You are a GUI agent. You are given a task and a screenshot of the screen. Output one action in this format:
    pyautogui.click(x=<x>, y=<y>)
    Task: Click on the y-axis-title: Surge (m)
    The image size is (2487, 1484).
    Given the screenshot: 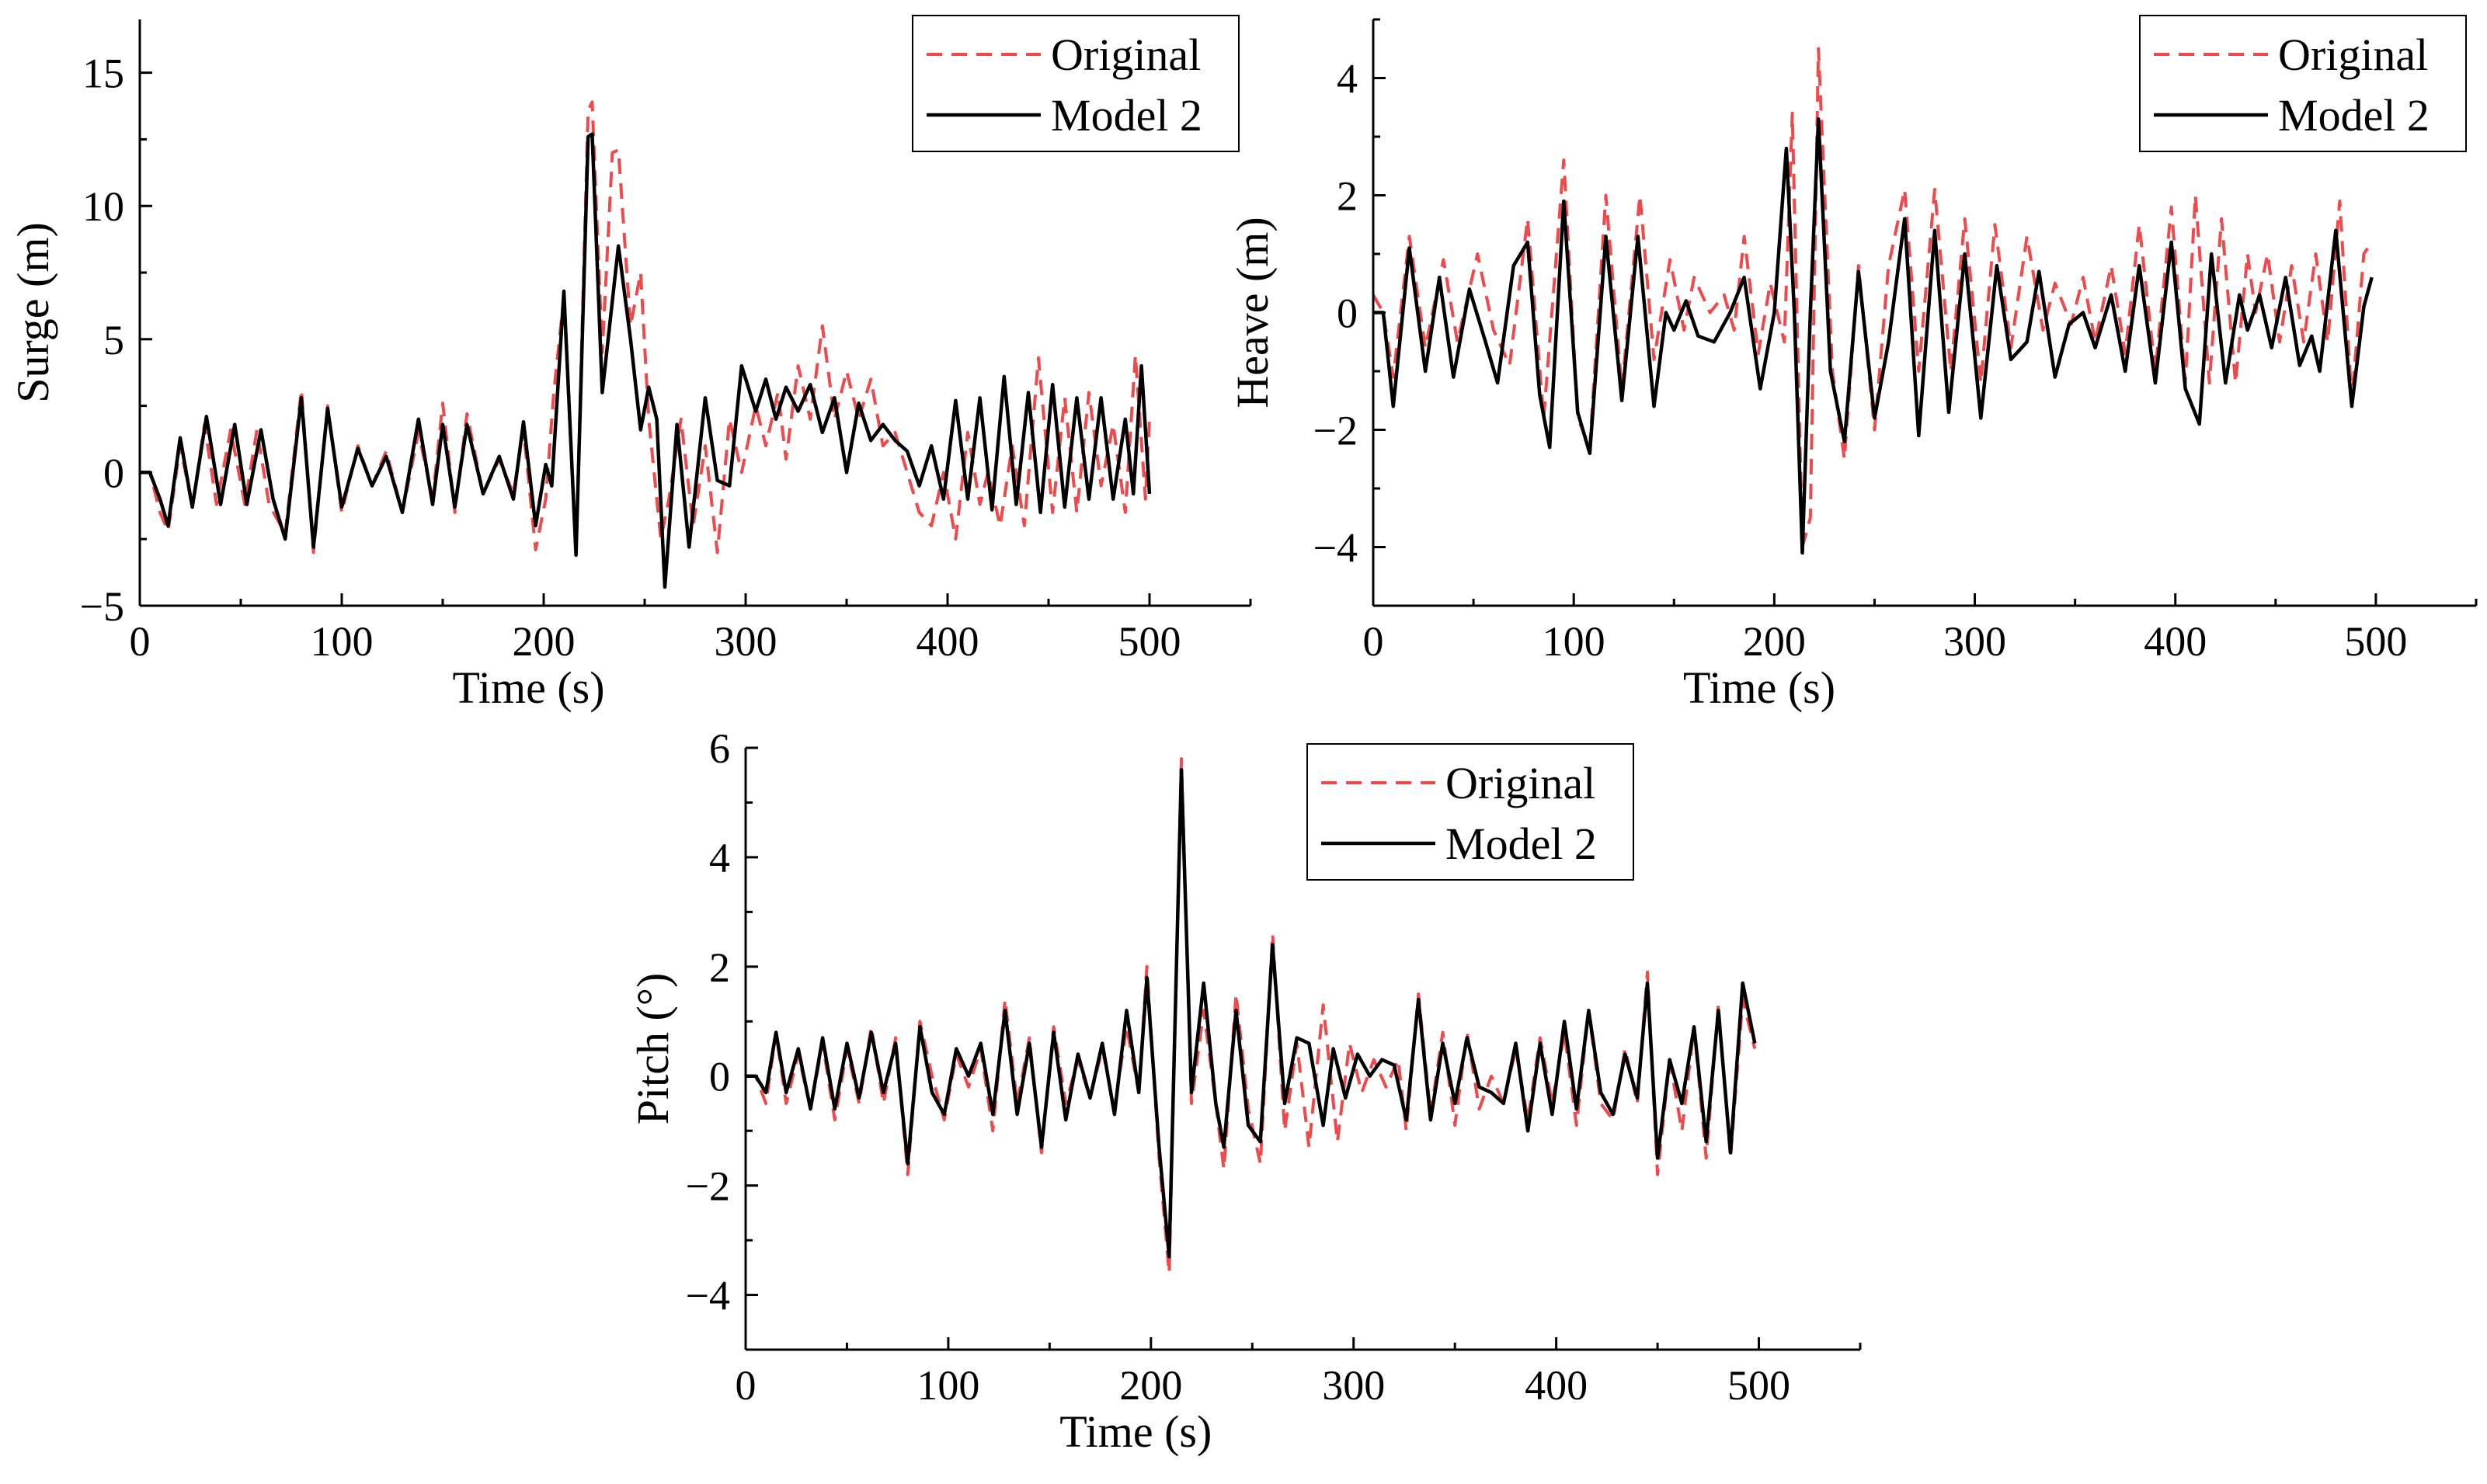 What is the action you would take?
    pyautogui.click(x=33, y=312)
    